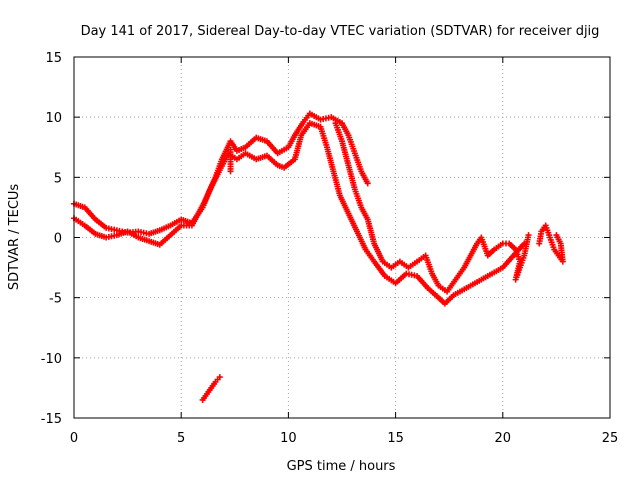 The image size is (640, 480). I want to click on y-tick-label: 0, so click(58, 239).